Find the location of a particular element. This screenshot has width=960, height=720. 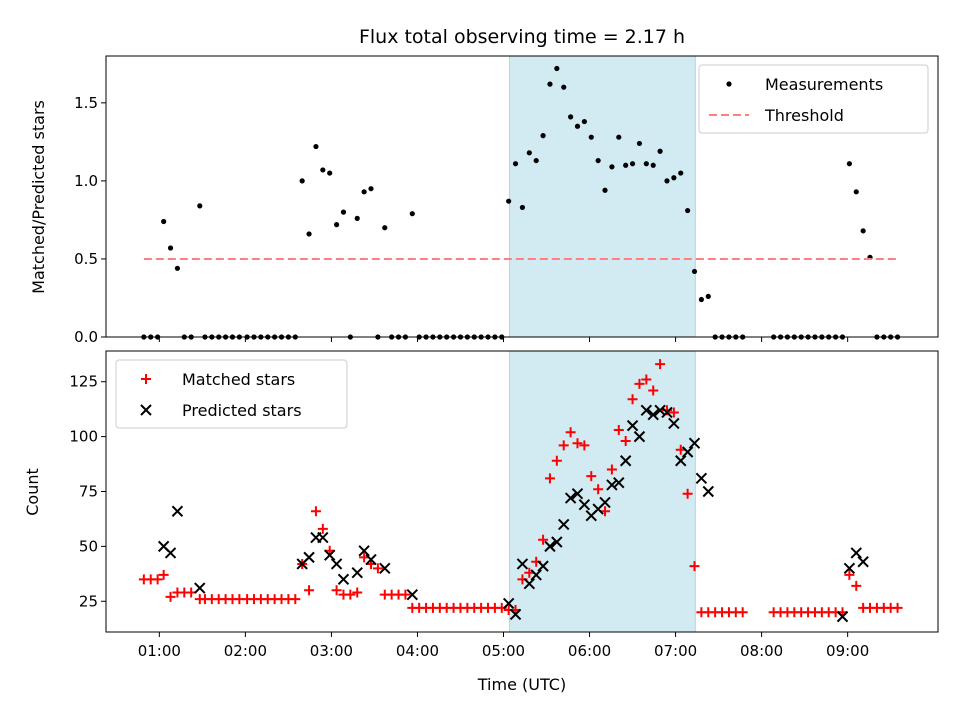

x-axis-label: Time (UTC) is located at coordinates (521, 684).